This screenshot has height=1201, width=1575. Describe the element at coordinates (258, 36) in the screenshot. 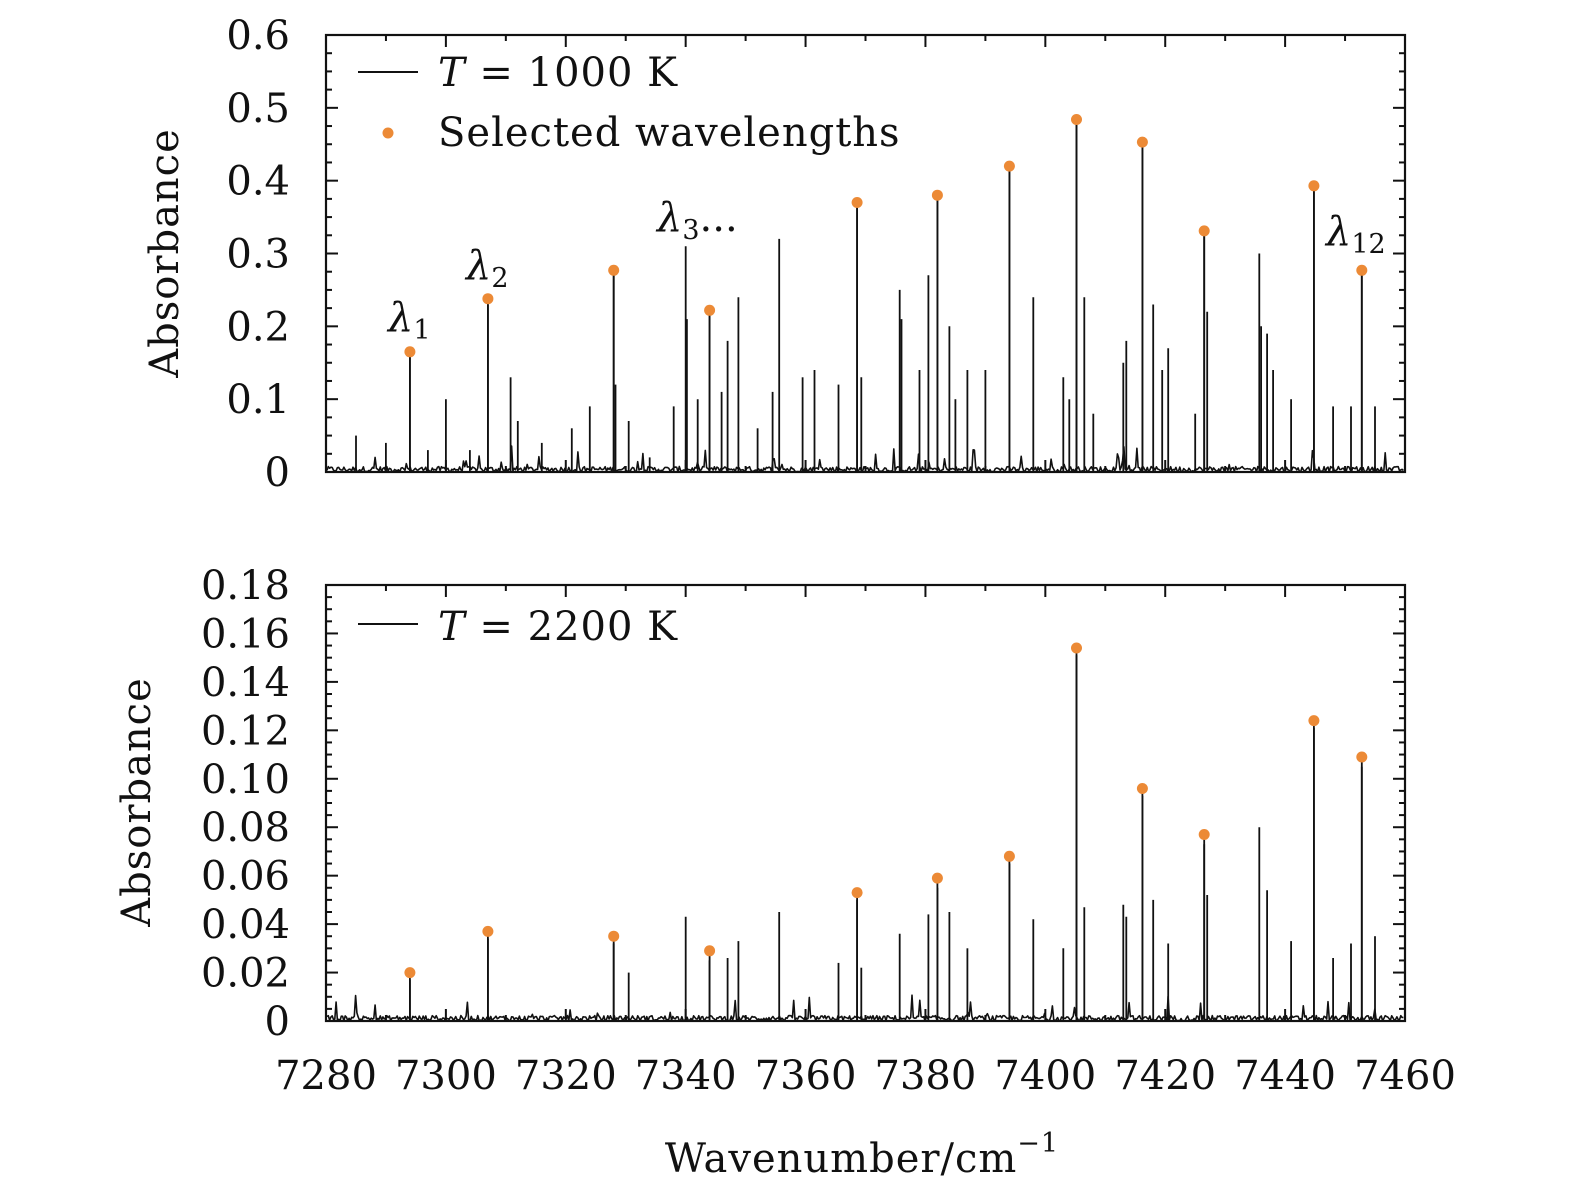

I see `top-y-tick-label: 0.6` at that location.